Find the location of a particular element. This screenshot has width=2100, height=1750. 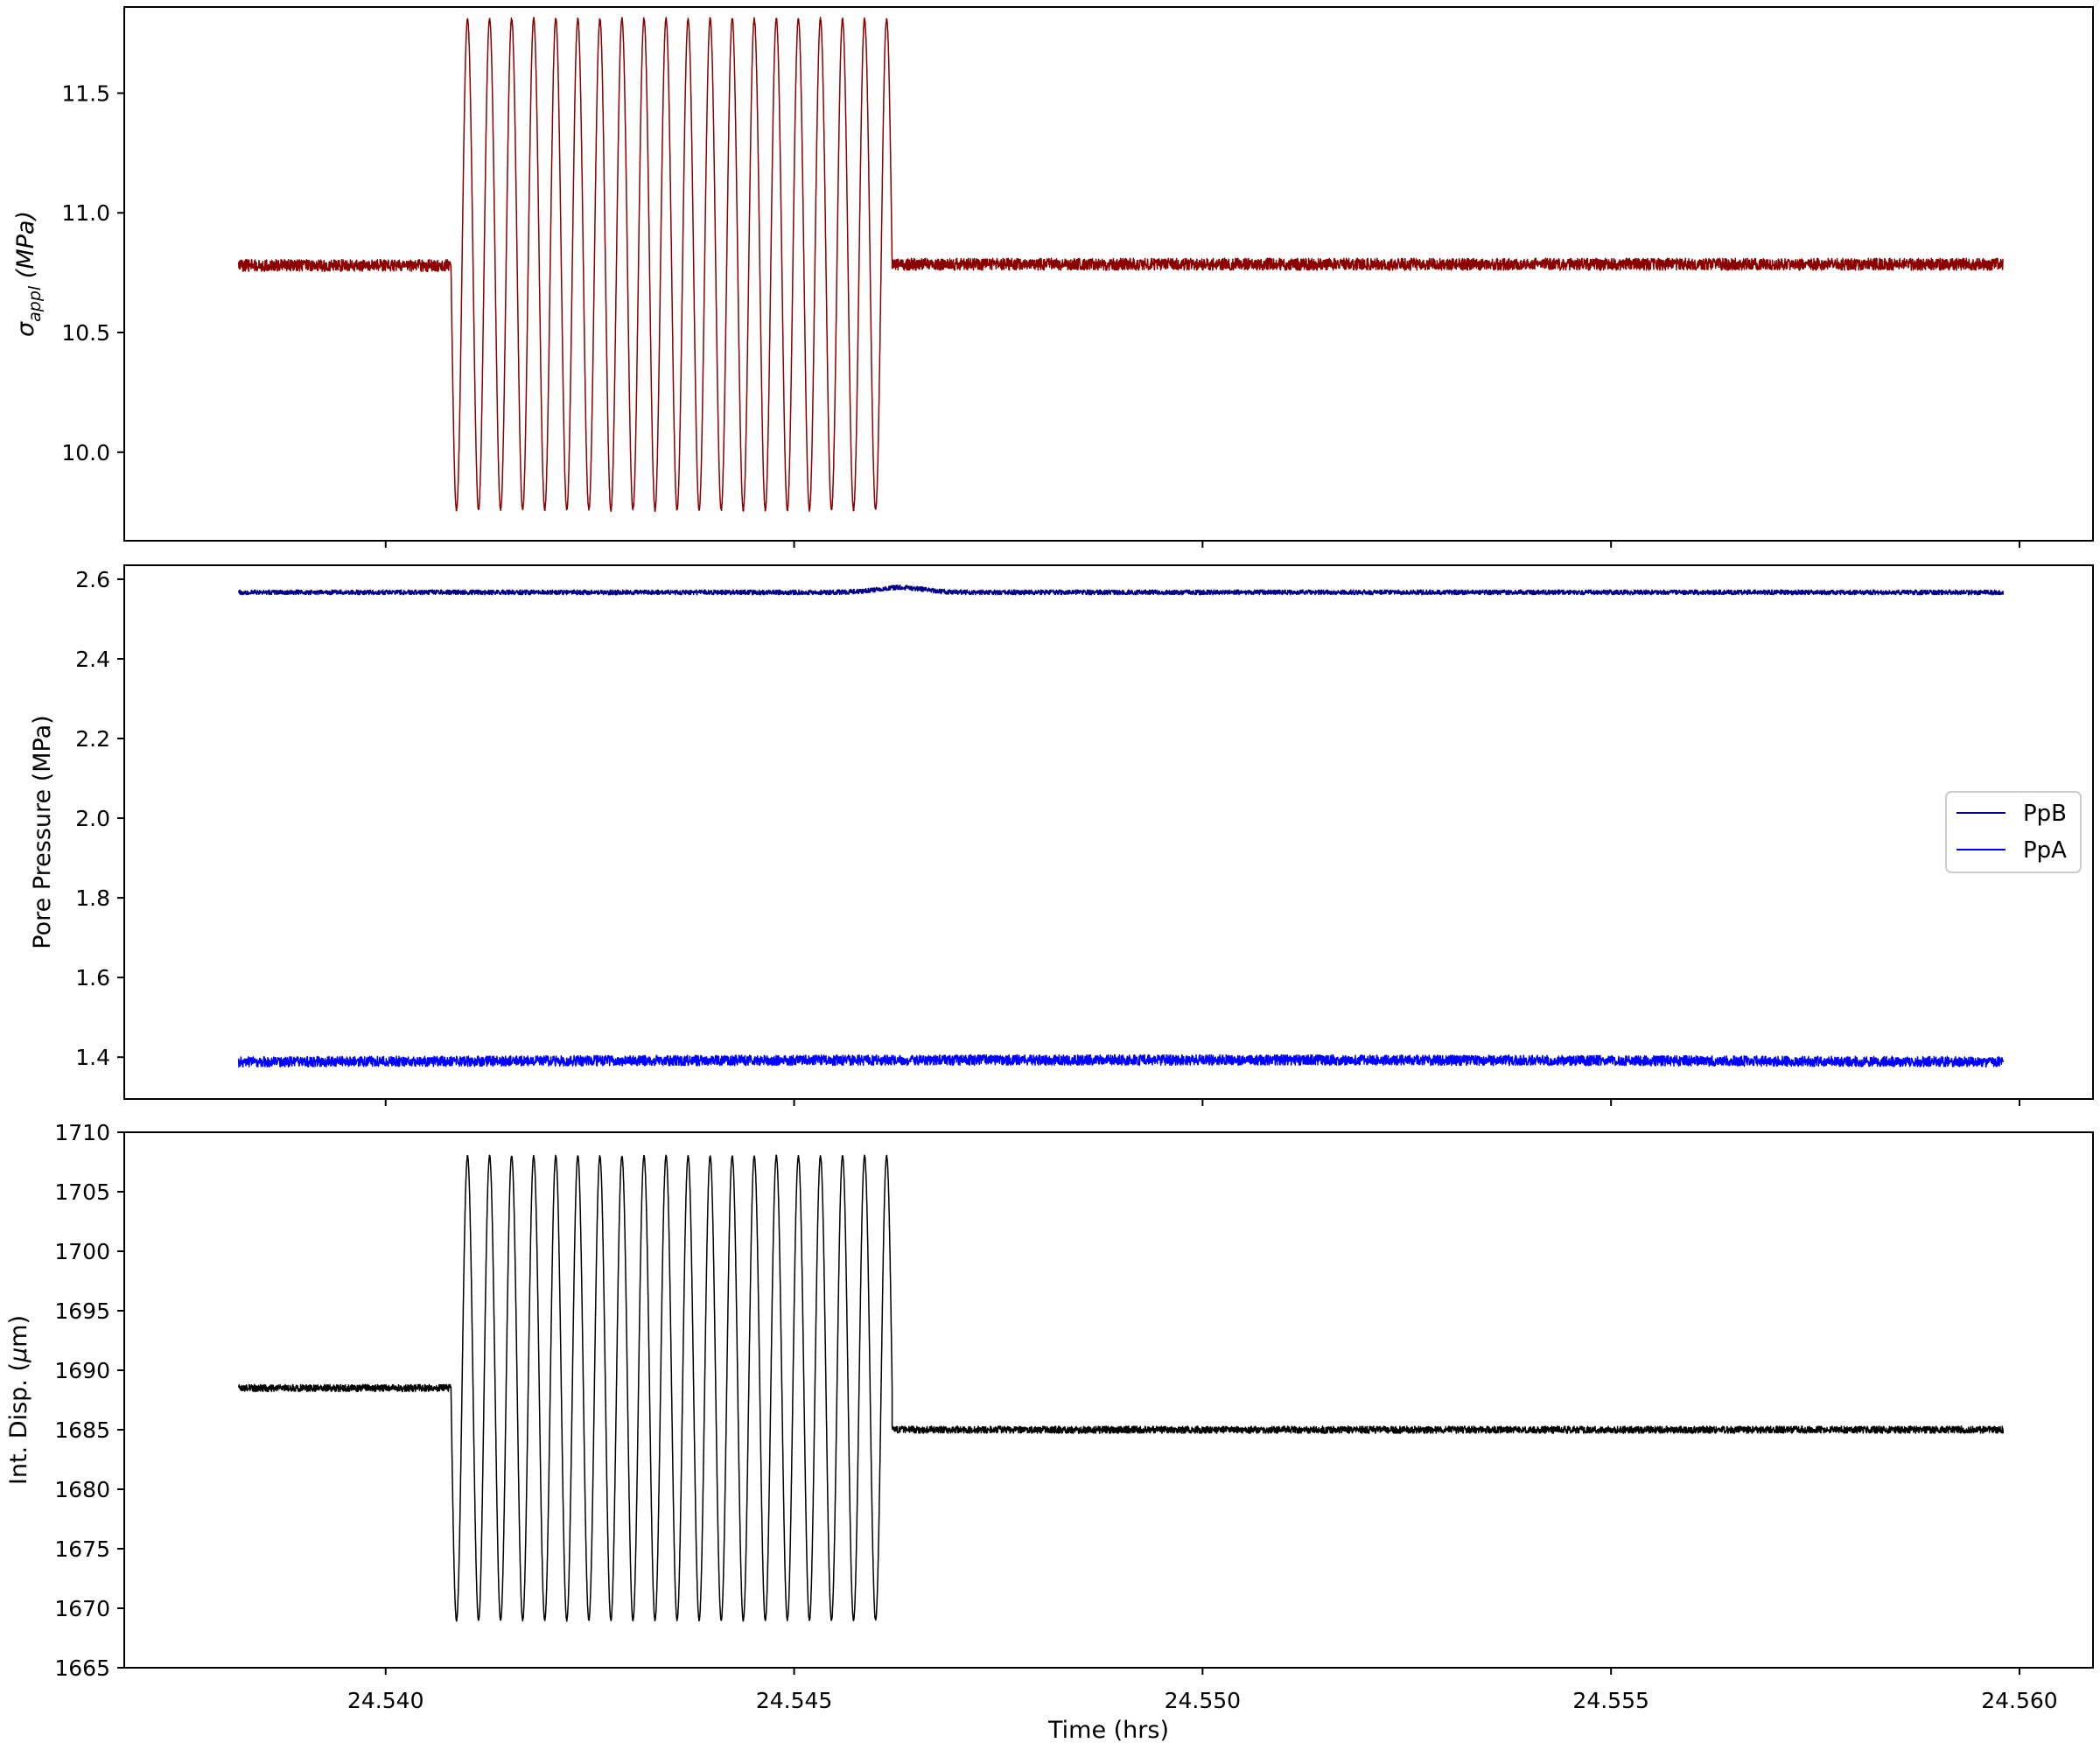

displacement-ytick-label: 1680 is located at coordinates (82, 1489).